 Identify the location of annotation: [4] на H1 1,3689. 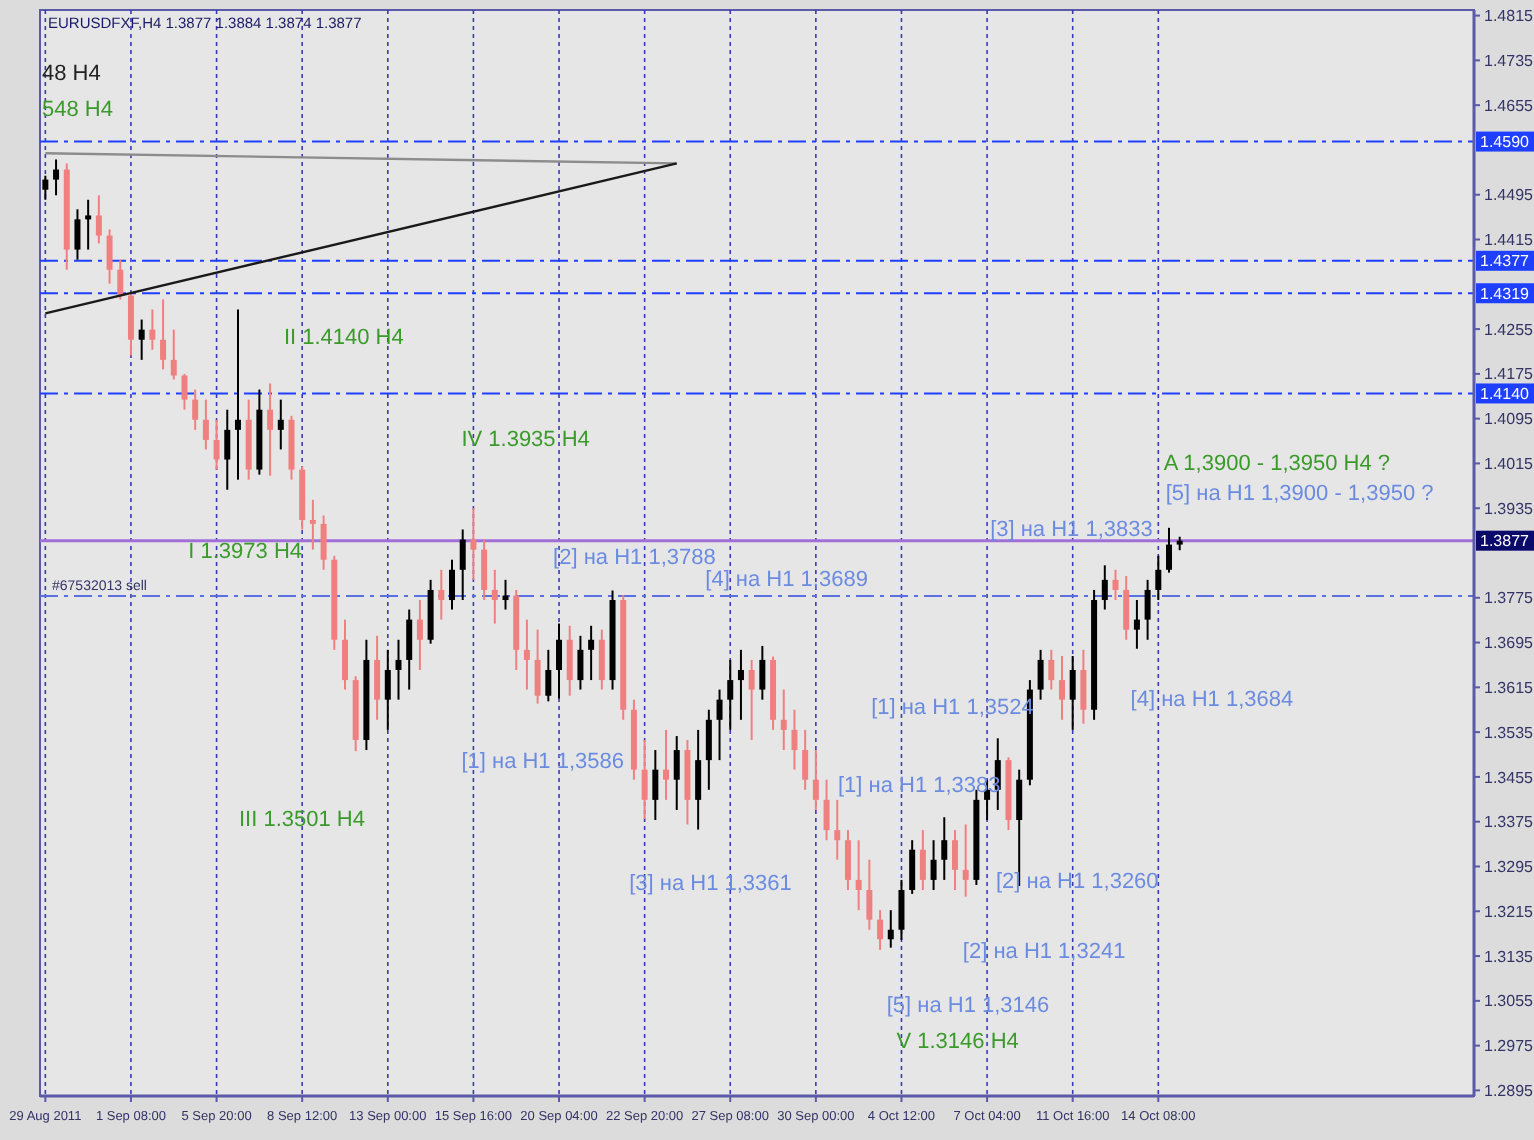
(786, 580).